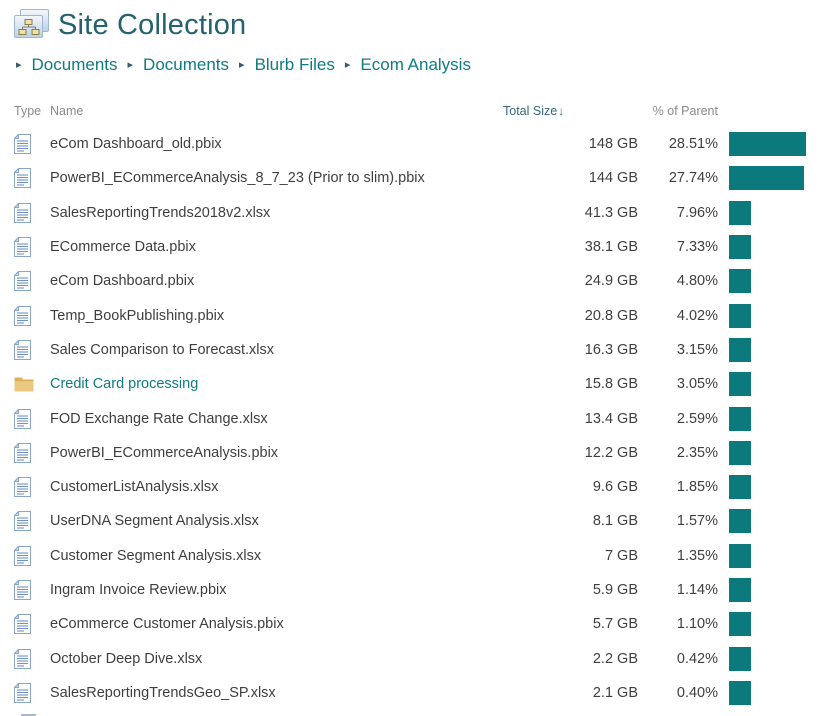  What do you see at coordinates (268, 316) in the screenshot?
I see `name-cell: Temp_BookPublishing.pbix` at bounding box center [268, 316].